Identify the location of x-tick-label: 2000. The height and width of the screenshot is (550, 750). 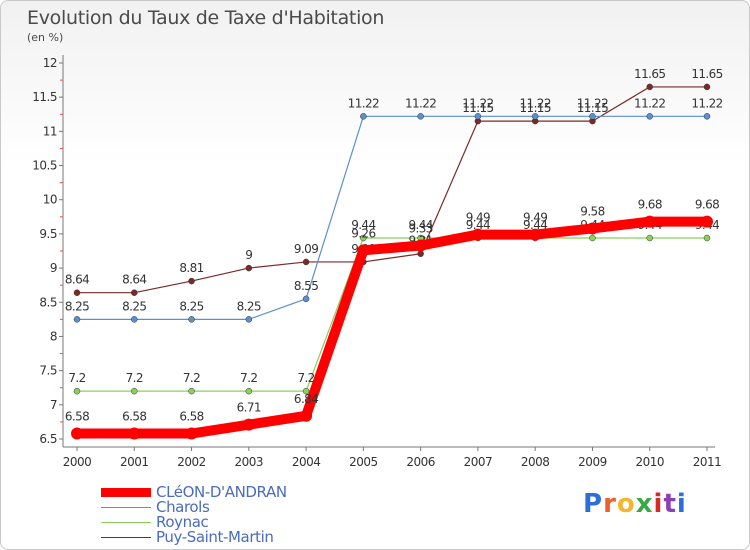
(77, 462).